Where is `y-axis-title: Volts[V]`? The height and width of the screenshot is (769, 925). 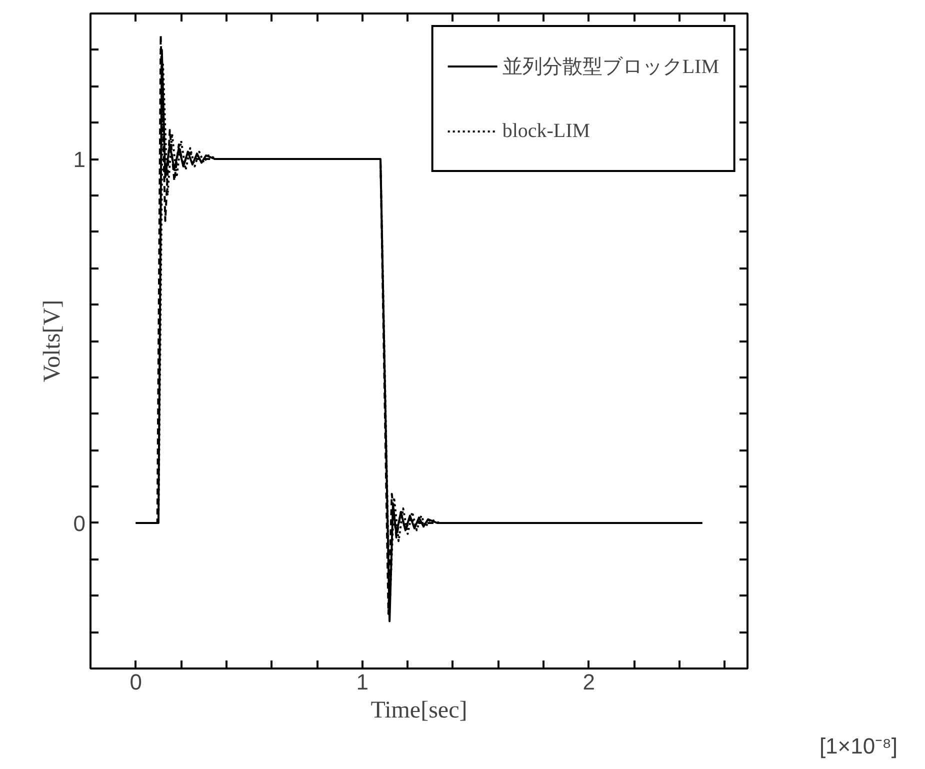 y-axis-title: Volts[V] is located at coordinates (52, 341).